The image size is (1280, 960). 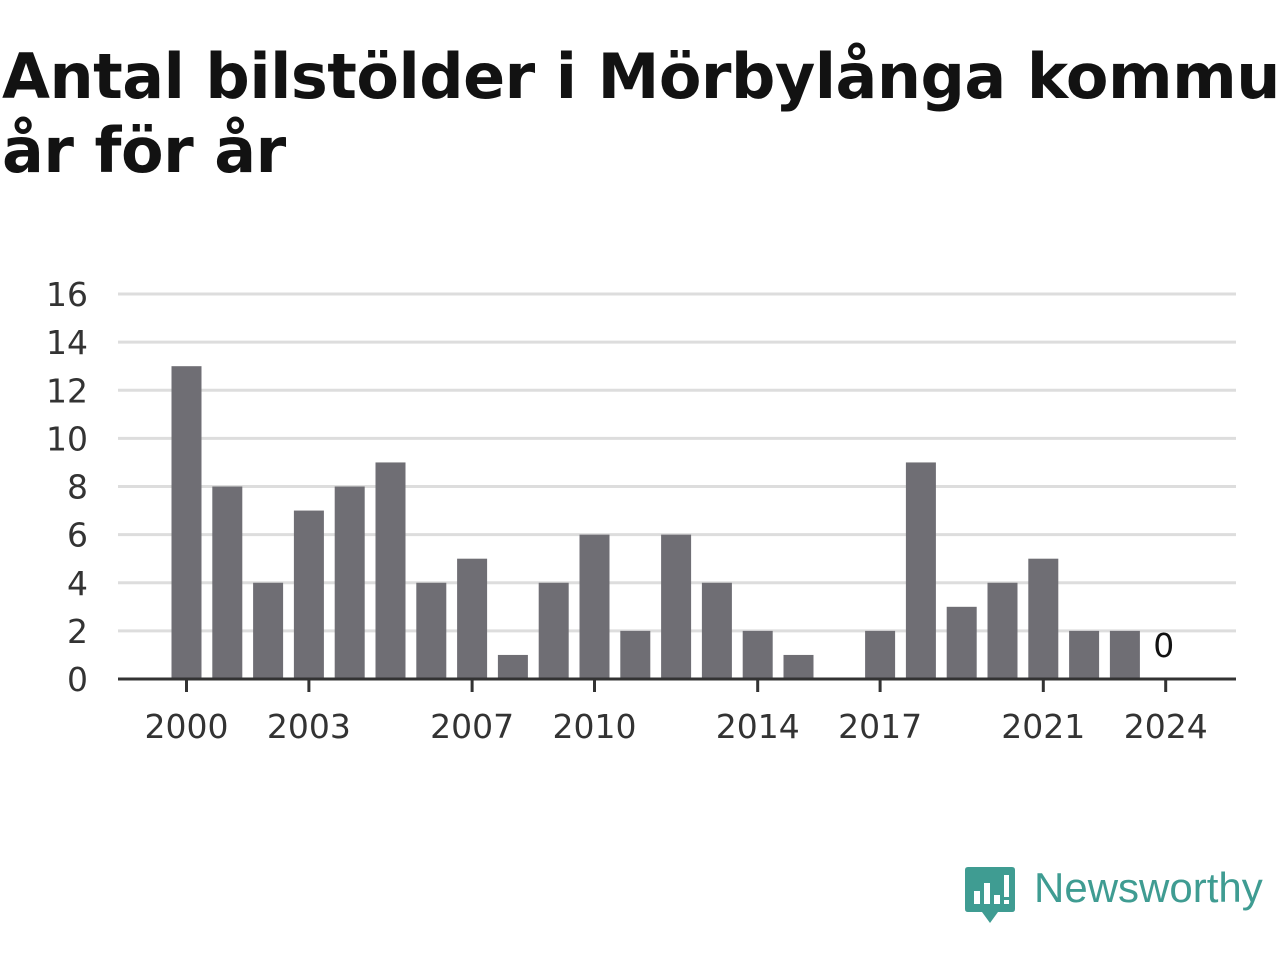 What do you see at coordinates (472, 726) in the screenshot?
I see `x-tick-label: 2007` at bounding box center [472, 726].